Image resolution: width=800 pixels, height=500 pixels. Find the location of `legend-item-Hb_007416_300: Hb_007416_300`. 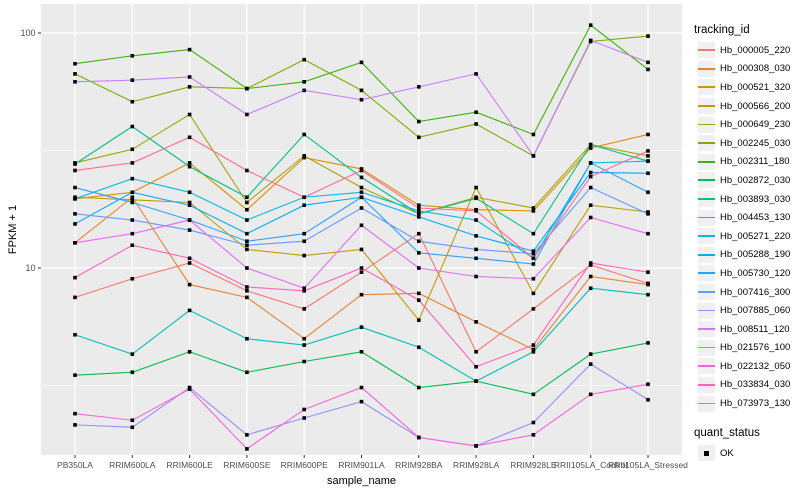

legend-item-Hb_007416_300: Hb_007416_300 is located at coordinates (746, 292).